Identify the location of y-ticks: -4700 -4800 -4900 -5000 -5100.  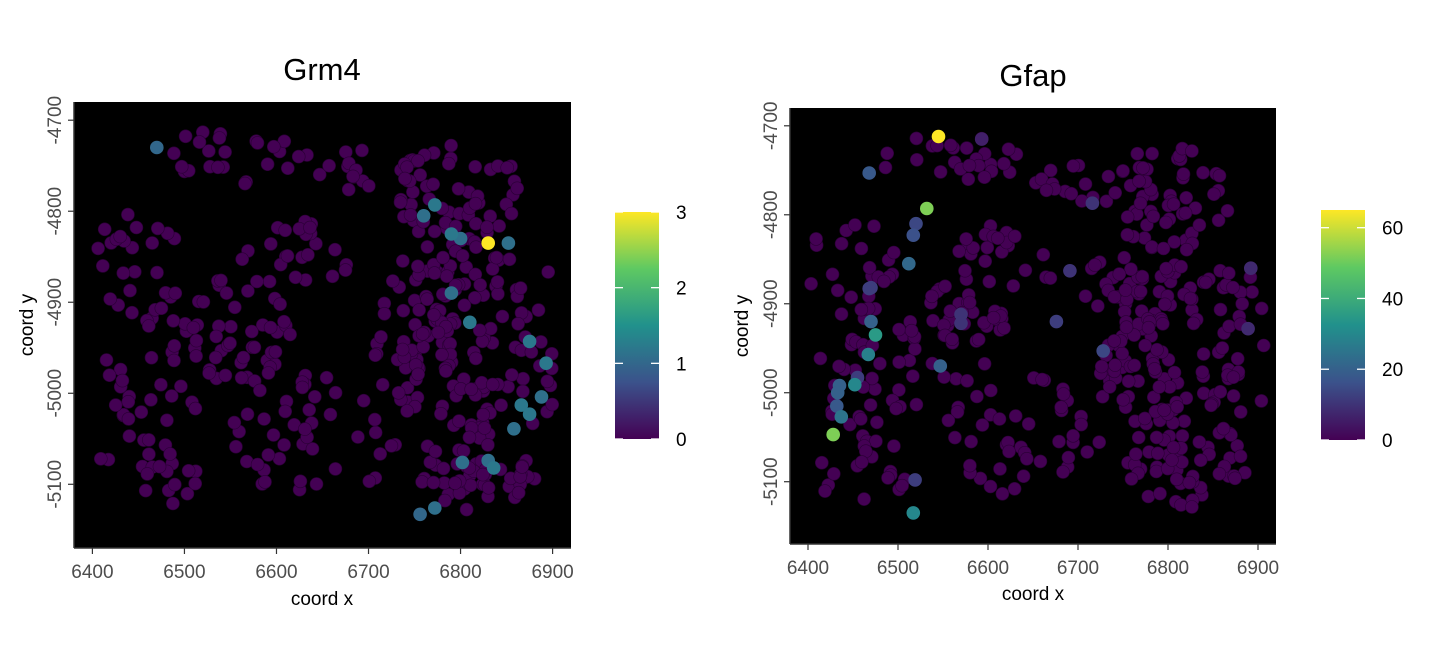
(775, 303).